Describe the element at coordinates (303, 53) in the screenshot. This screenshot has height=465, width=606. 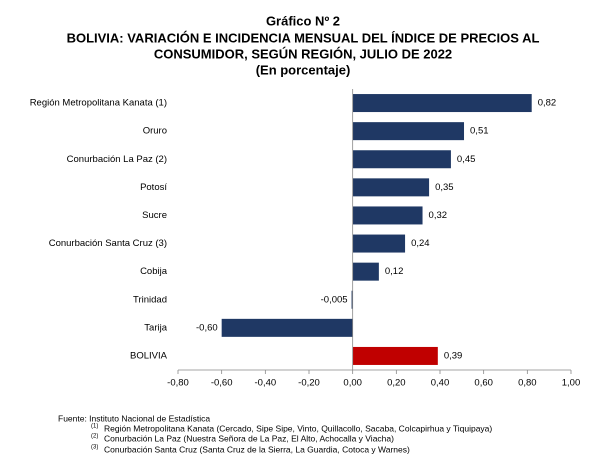
I see `chart-subtitle: CONSUMIDOR, SEGÚN REGIÓN, JULIO DE 2022` at that location.